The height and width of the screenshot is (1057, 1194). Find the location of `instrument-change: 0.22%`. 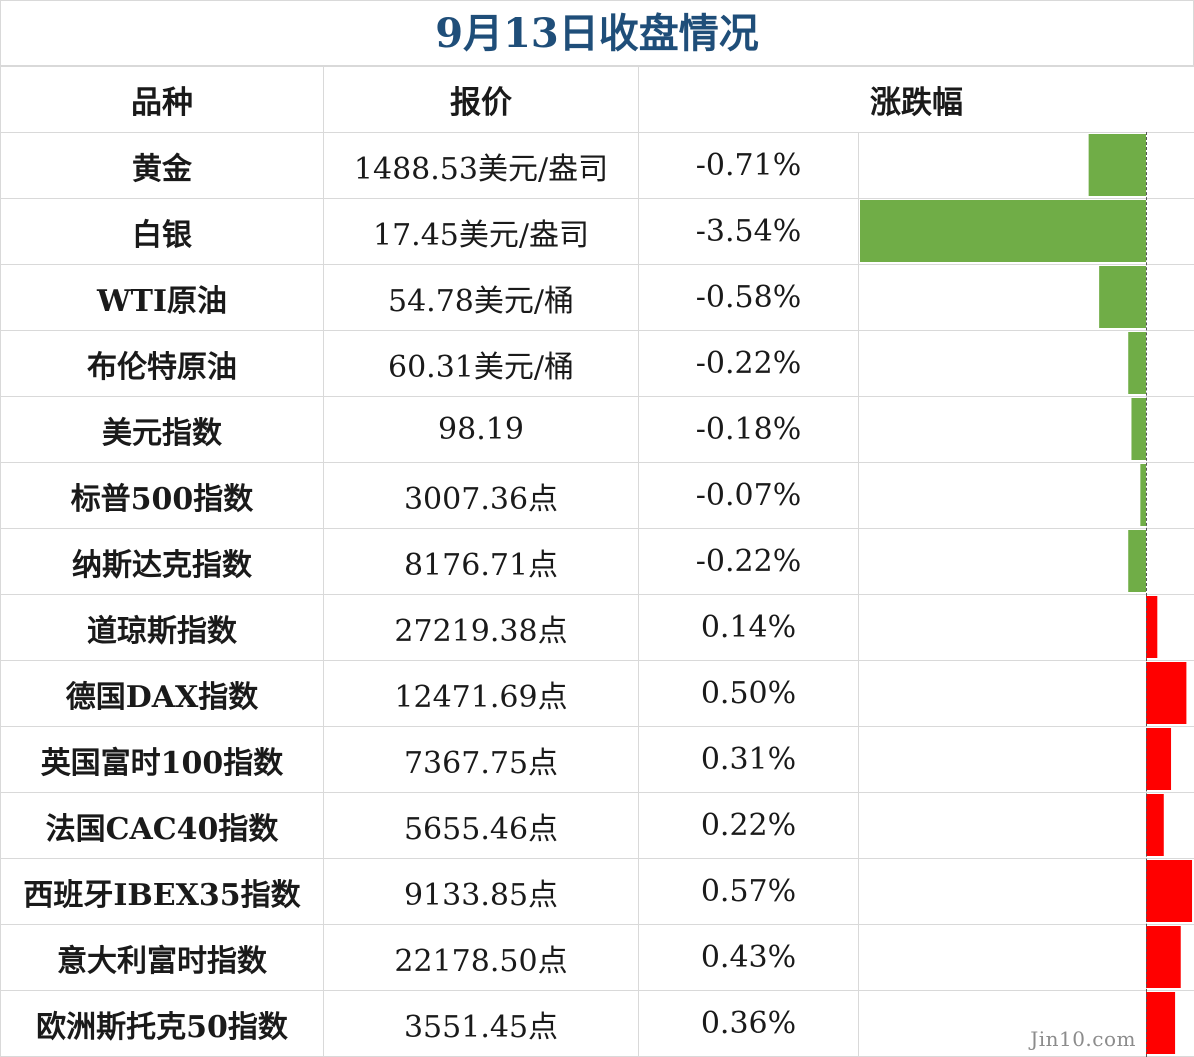

instrument-change: 0.22% is located at coordinates (748, 825).